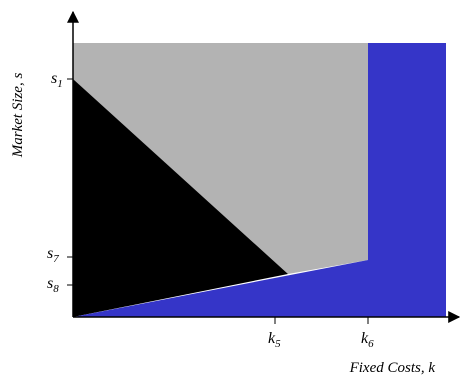  Describe the element at coordinates (392, 368) in the screenshot. I see `x-axis-title: Fixed Costs, k` at that location.